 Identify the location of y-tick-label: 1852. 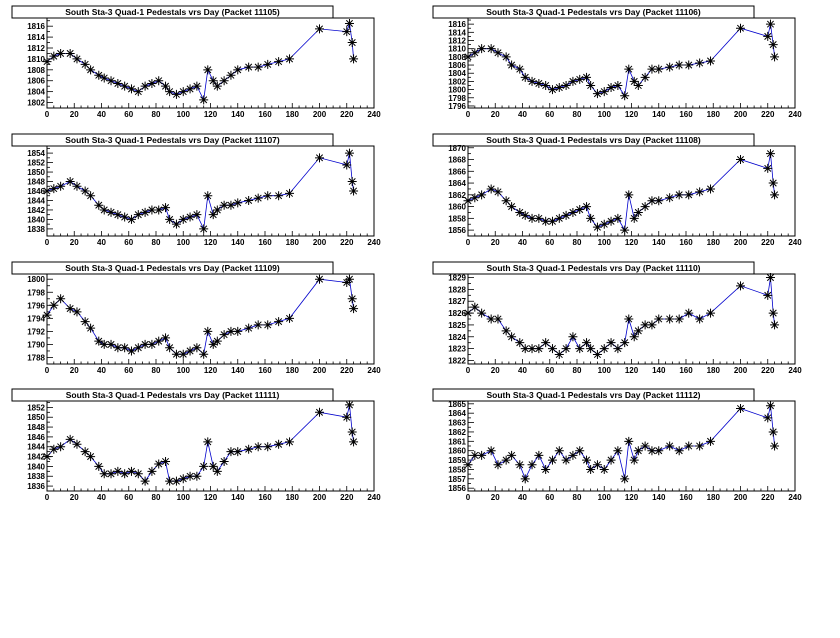
(36, 163).